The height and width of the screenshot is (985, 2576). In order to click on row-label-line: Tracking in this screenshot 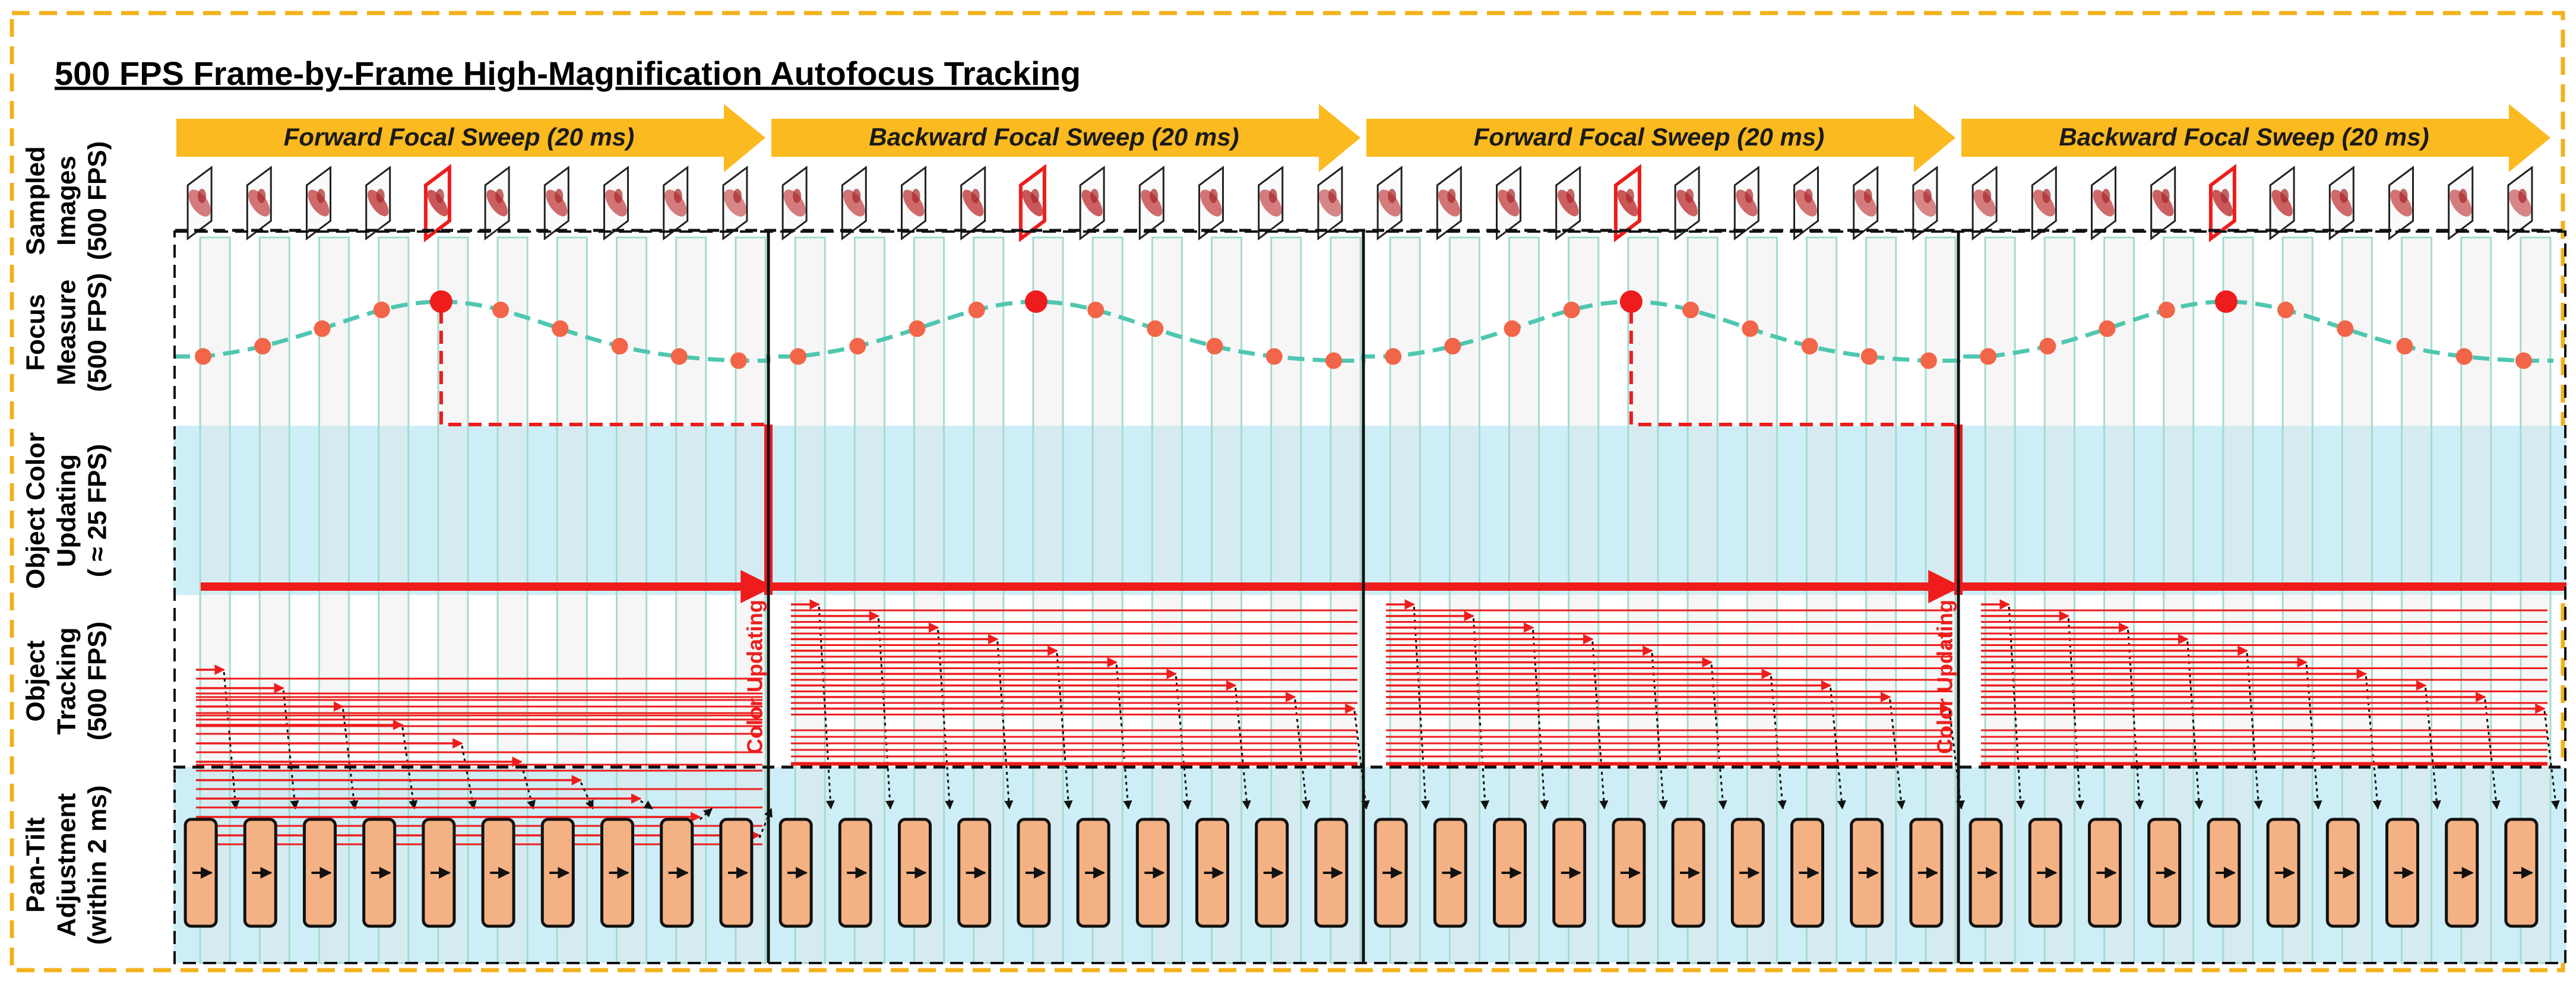, I will do `click(66, 681)`.